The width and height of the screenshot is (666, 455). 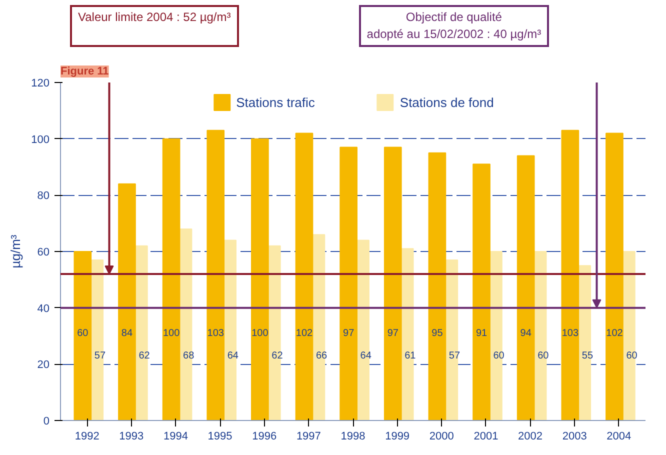 I want to click on legend-label: Stations de fond, so click(x=447, y=102).